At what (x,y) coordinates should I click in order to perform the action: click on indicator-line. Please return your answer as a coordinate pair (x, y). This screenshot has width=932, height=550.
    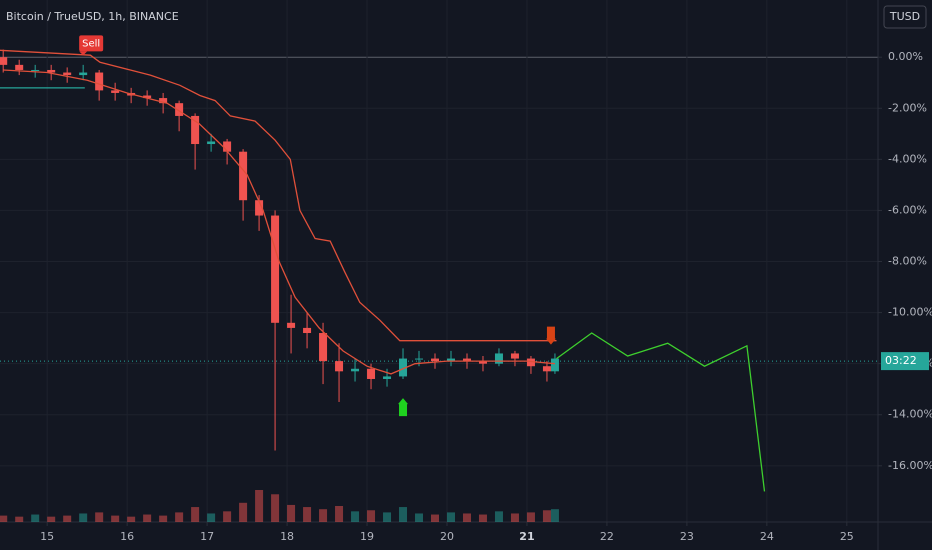
    Looking at the image, I should click on (661, 412).